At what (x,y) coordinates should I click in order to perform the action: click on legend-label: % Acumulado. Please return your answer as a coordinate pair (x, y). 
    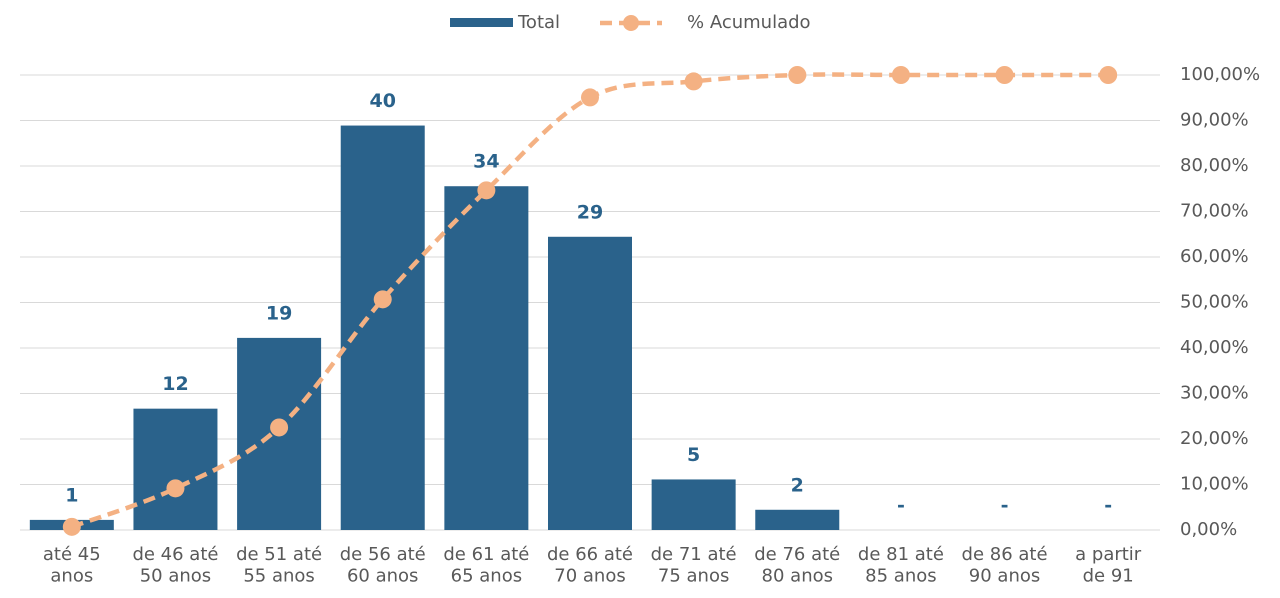
    Looking at the image, I should click on (749, 22).